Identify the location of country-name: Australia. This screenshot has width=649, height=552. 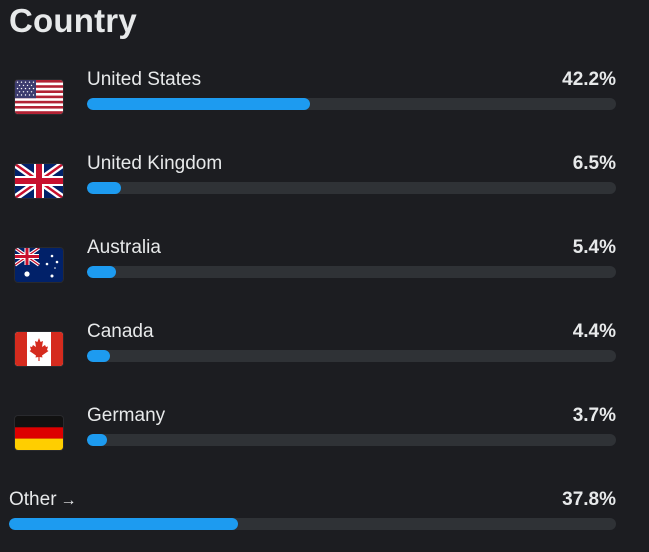
(124, 247).